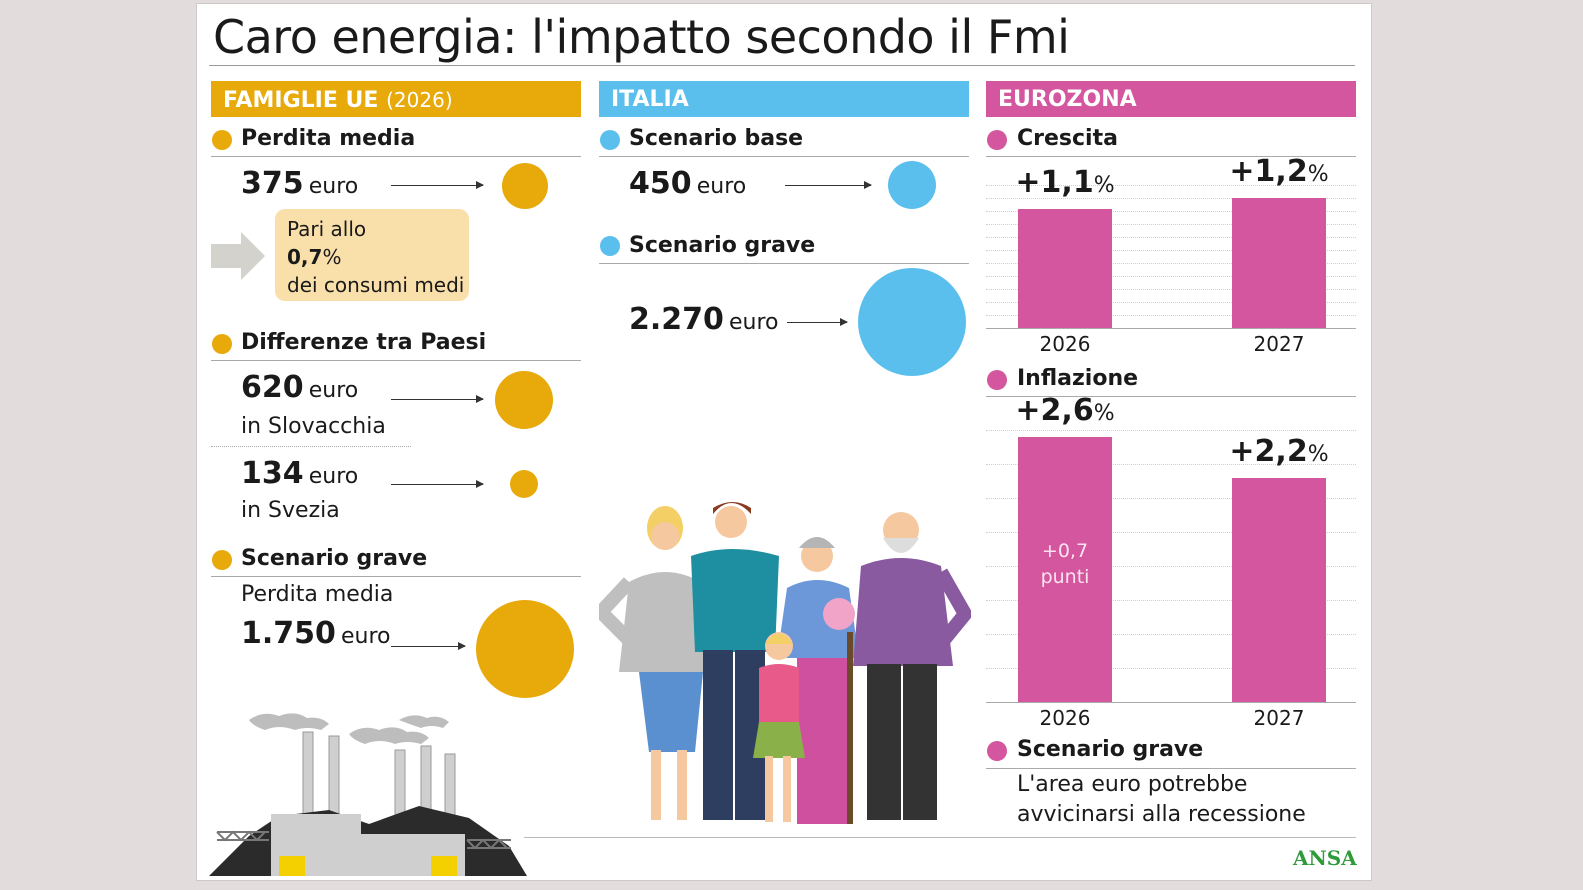 Image resolution: width=1583 pixels, height=890 pixels. I want to click on eurozona-header: EUROZONA, so click(1171, 99).